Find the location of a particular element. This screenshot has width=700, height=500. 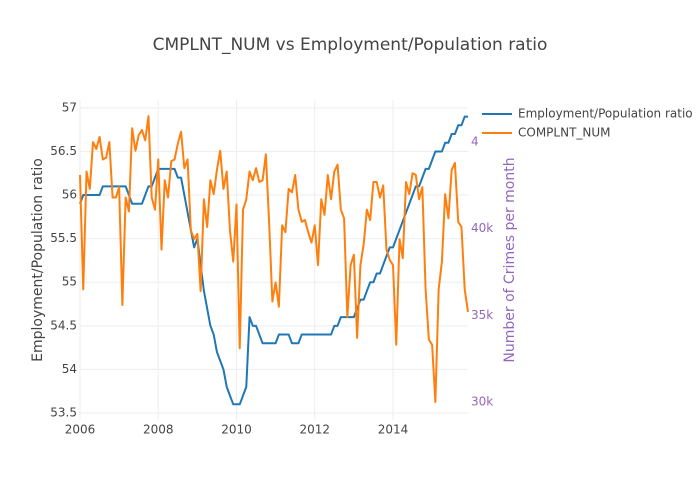

y2-tick-label: 30k is located at coordinates (482, 401).